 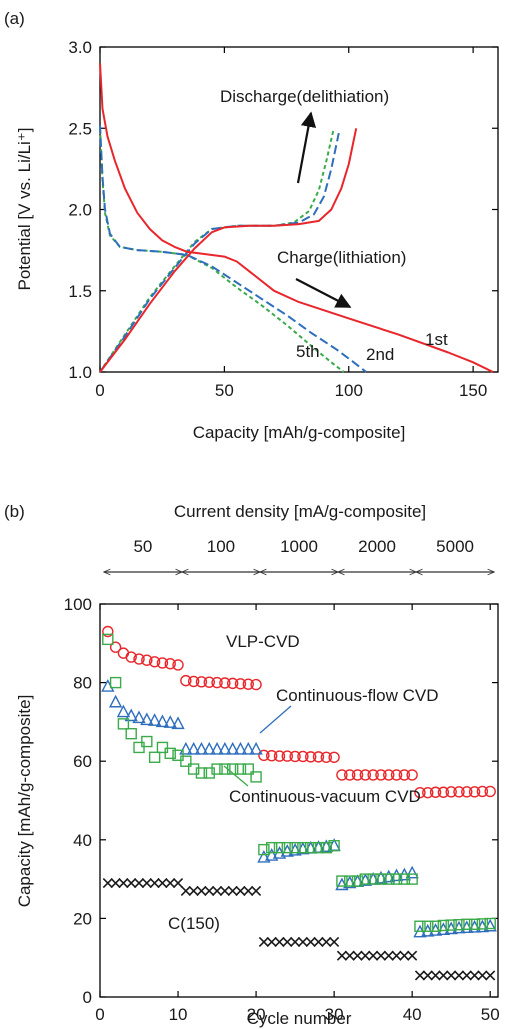 What do you see at coordinates (357, 695) in the screenshot?
I see `series-label-continuous-flow-cvd: Continuous-flow CVD` at bounding box center [357, 695].